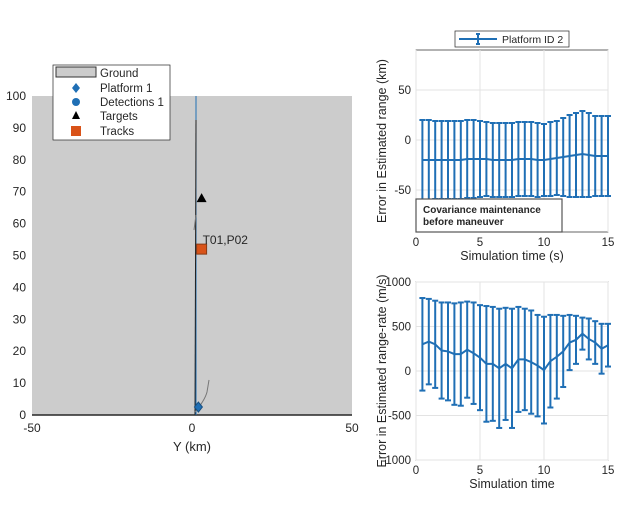  What do you see at coordinates (76, 88) in the screenshot?
I see `platform-swatch-icon` at bounding box center [76, 88].